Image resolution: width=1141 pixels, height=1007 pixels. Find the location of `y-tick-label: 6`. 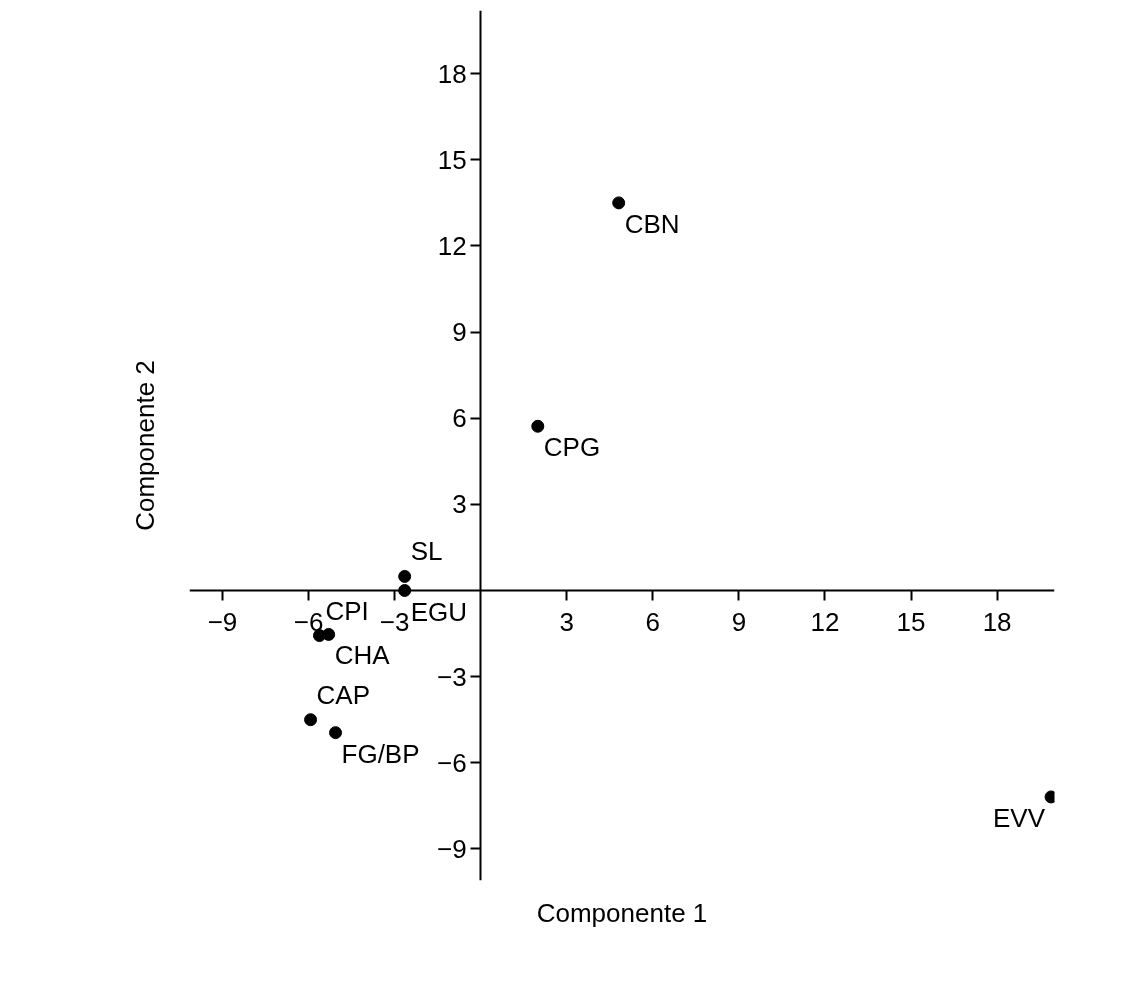

y-tick-label: 6 is located at coordinates (459, 418).